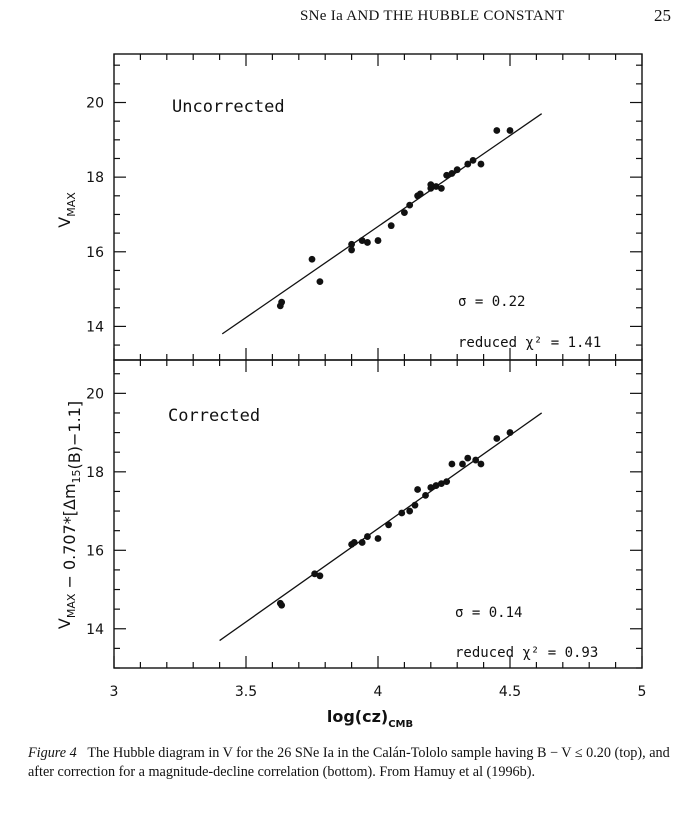 This screenshot has height=823, width=684. I want to click on panel-title: Uncorrected, so click(228, 107).